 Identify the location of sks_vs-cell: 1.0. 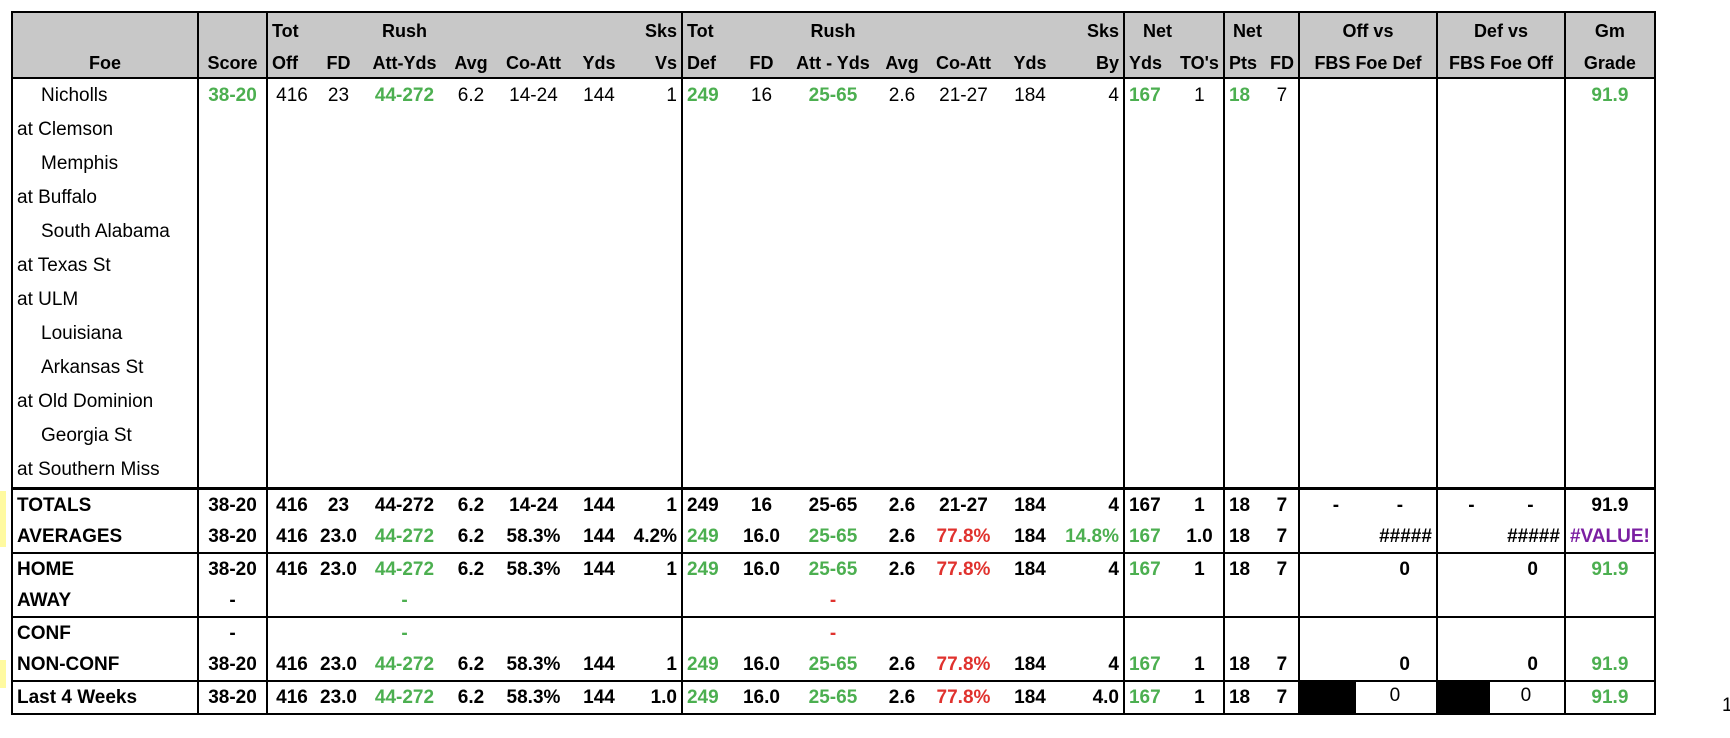
(653, 697).